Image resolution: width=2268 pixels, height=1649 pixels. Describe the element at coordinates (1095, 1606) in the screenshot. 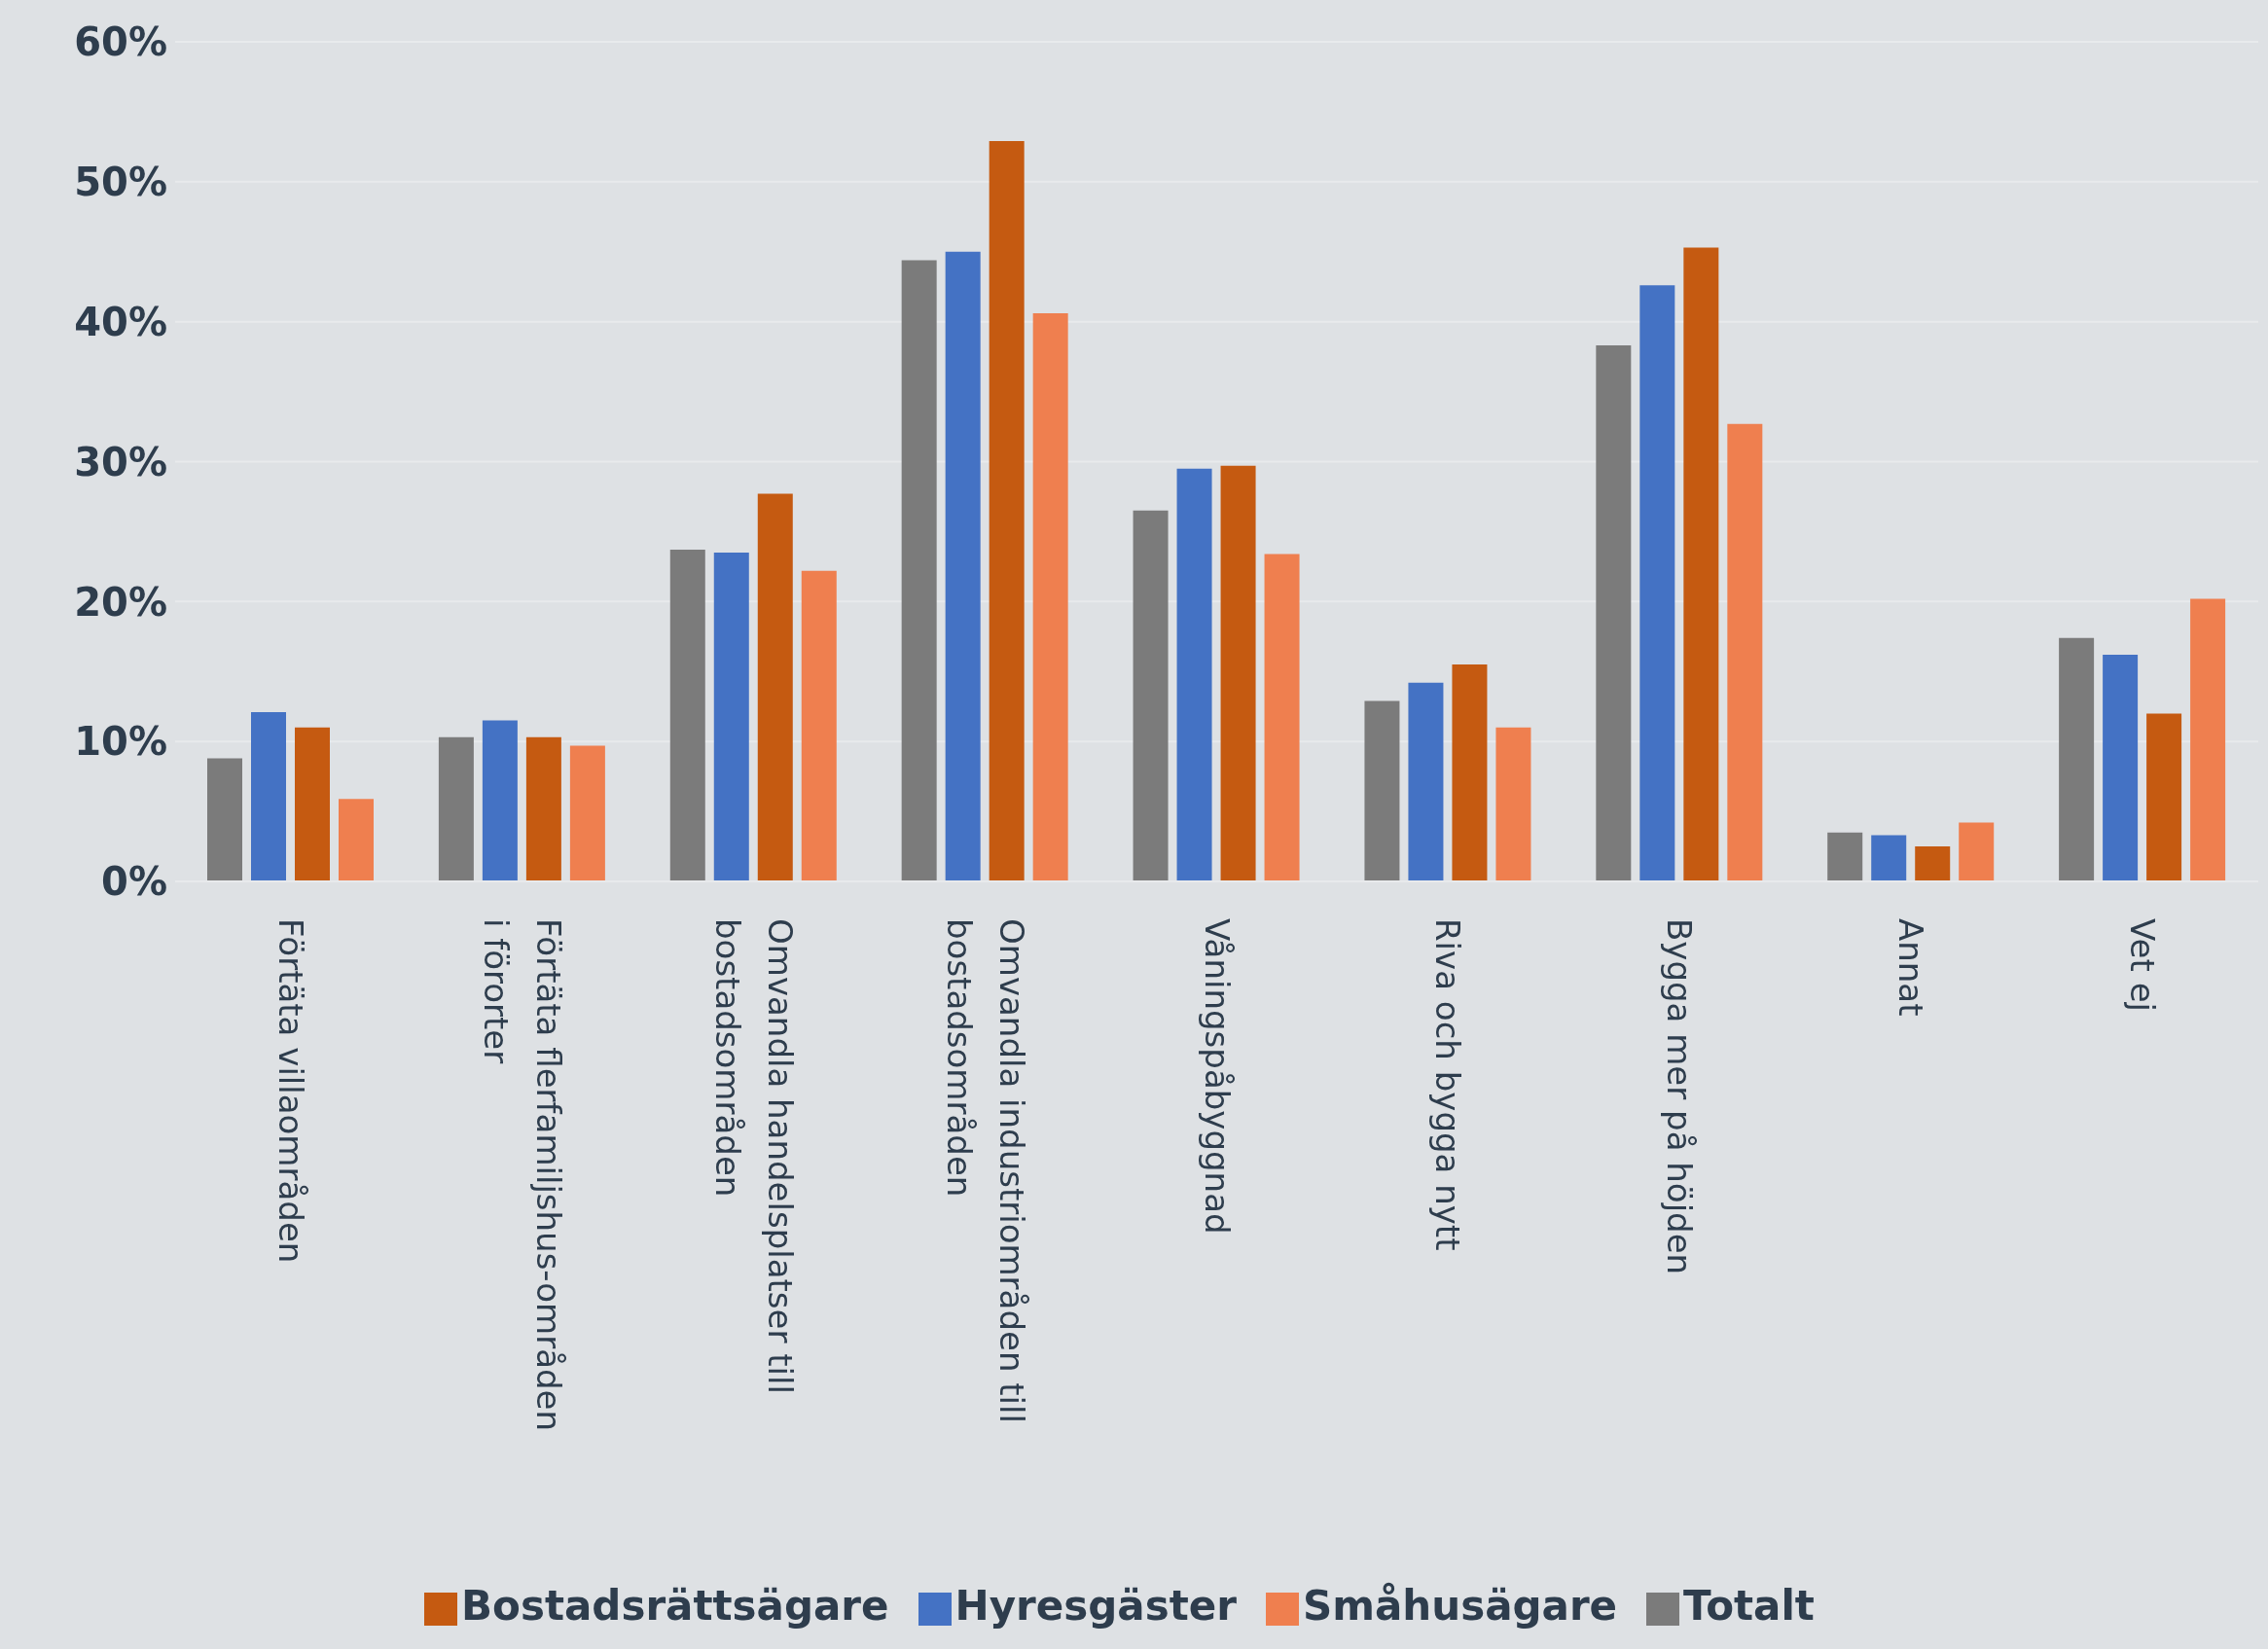

I see `legend-label: Hyresgäster` at that location.